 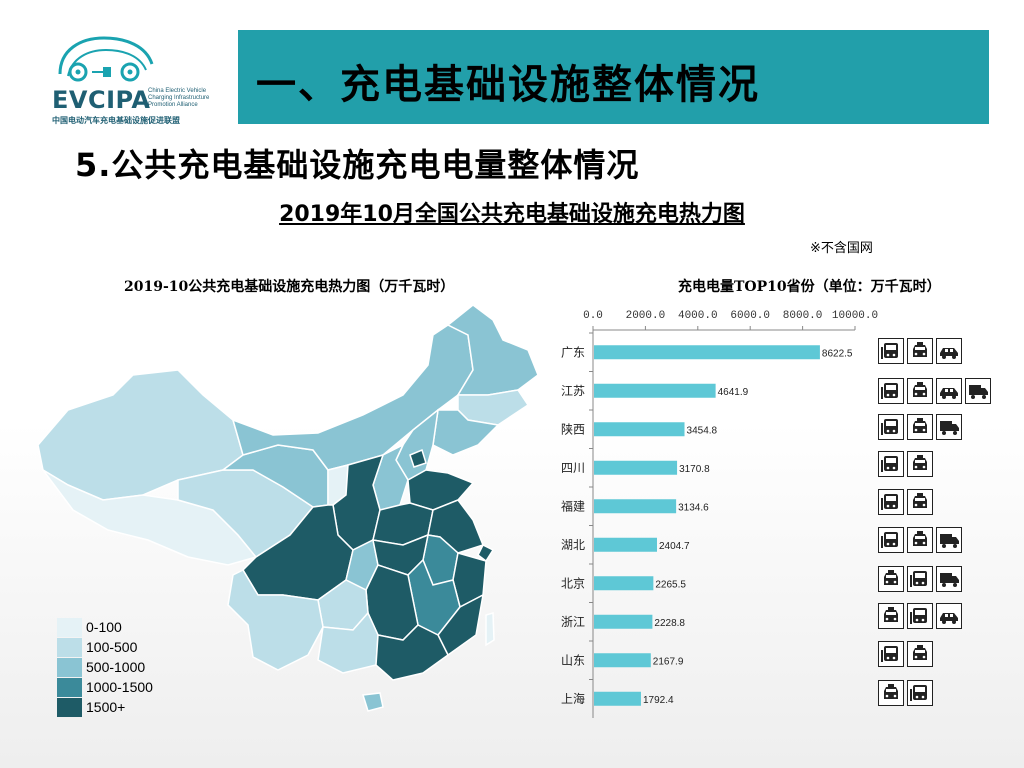 What do you see at coordinates (412, 652) in the screenshot?
I see `region-guangdong` at bounding box center [412, 652].